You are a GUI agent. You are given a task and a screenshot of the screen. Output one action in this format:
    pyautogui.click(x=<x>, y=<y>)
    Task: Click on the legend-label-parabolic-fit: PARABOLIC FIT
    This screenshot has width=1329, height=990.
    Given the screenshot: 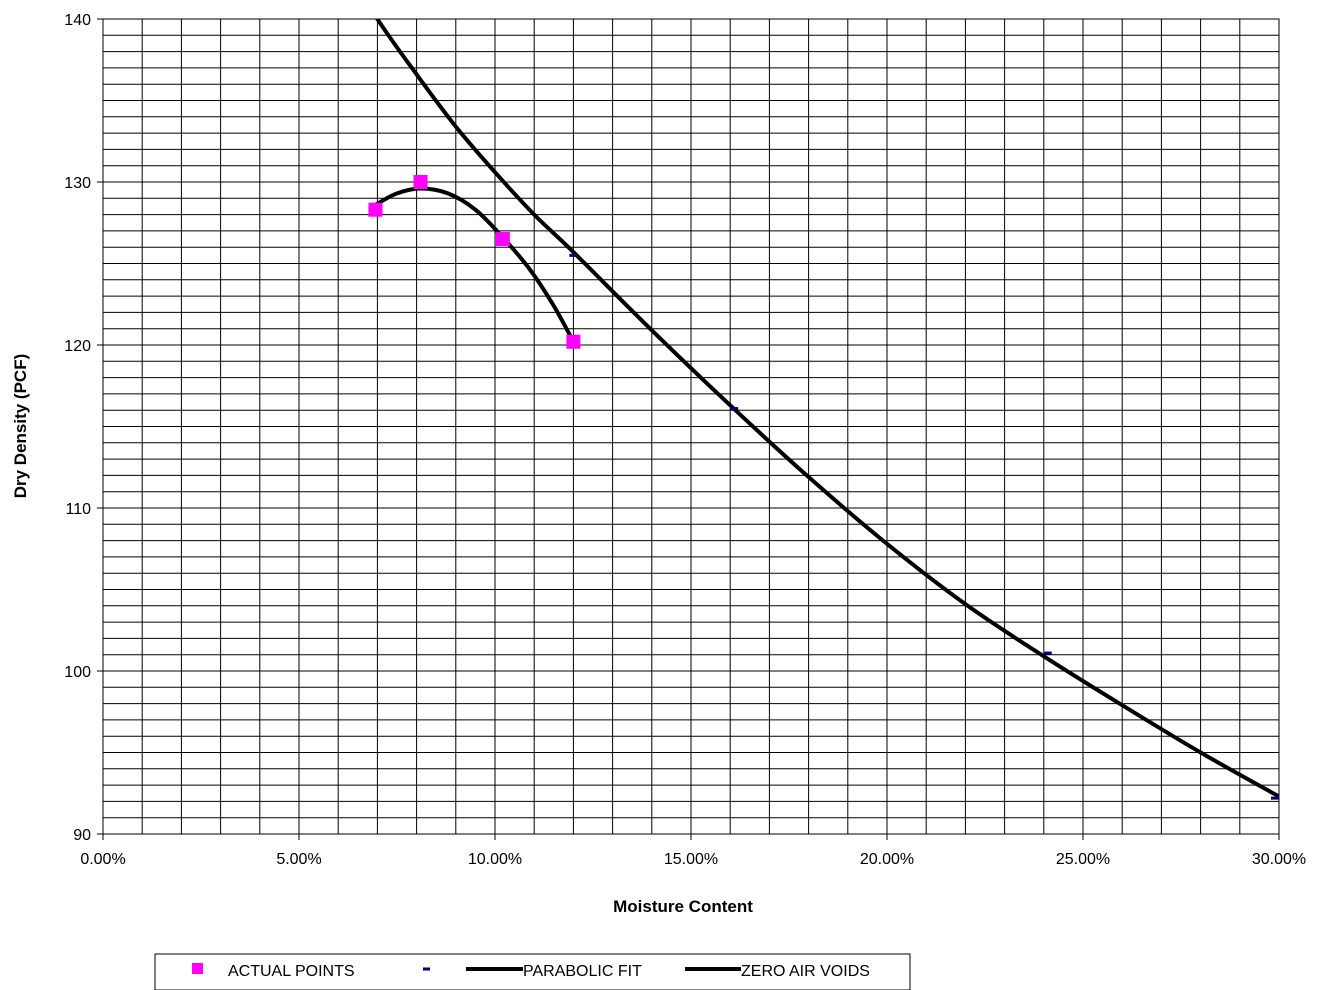 What is the action you would take?
    pyautogui.click(x=582, y=971)
    